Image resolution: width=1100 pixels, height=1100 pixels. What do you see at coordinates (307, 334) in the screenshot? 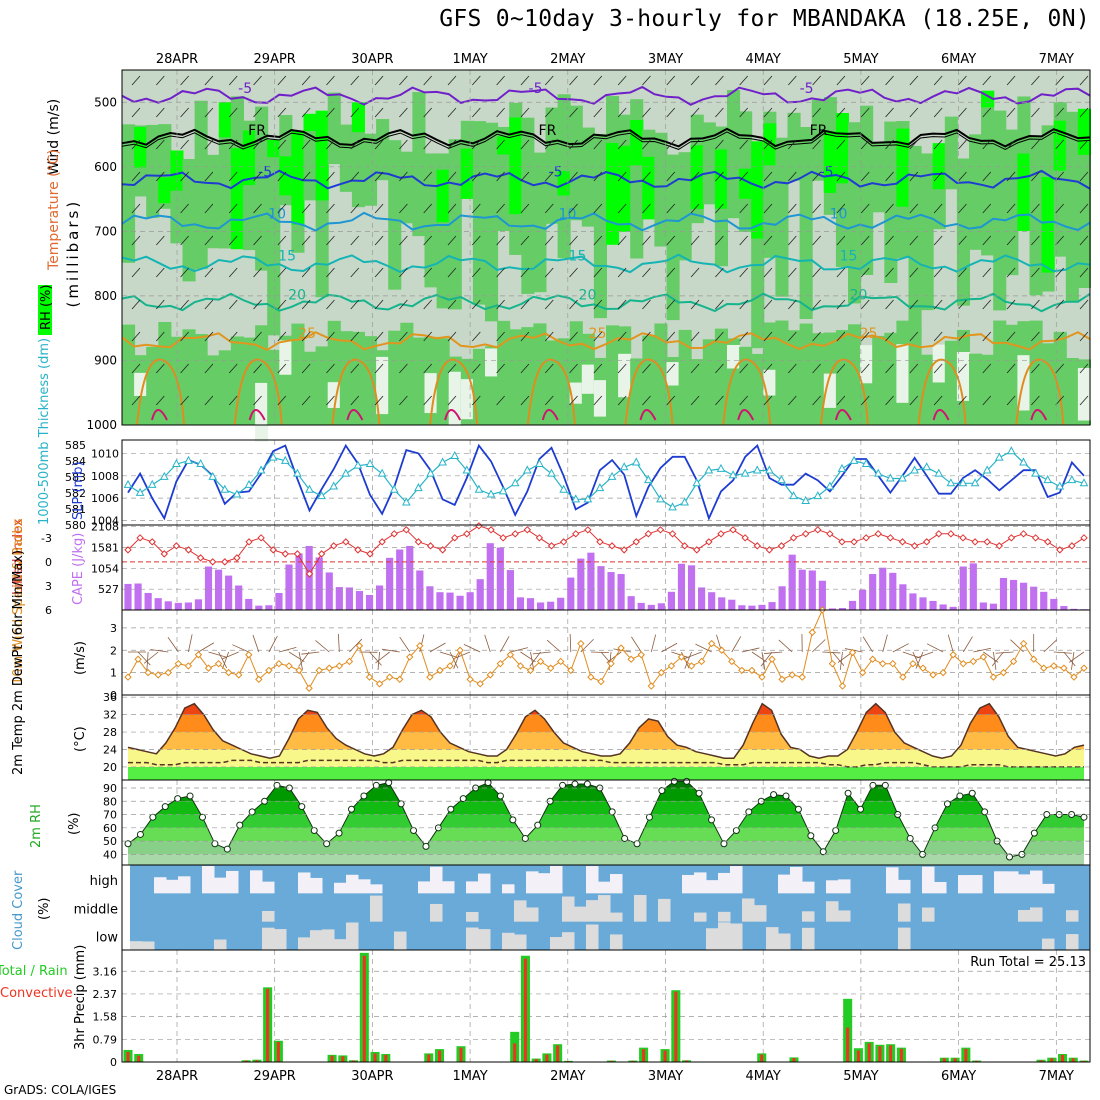
I see `isotherm-label: 25` at bounding box center [307, 334].